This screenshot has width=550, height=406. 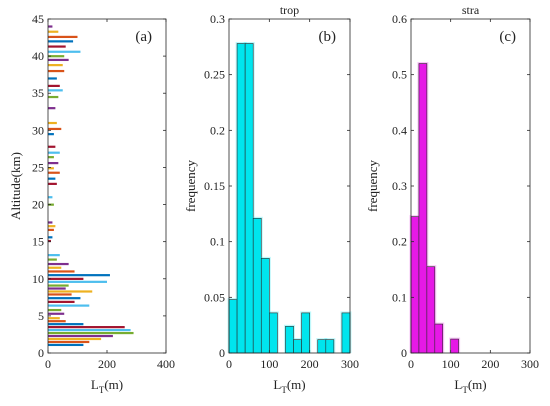 I want to click on panel-label: (a), so click(x=143, y=37).